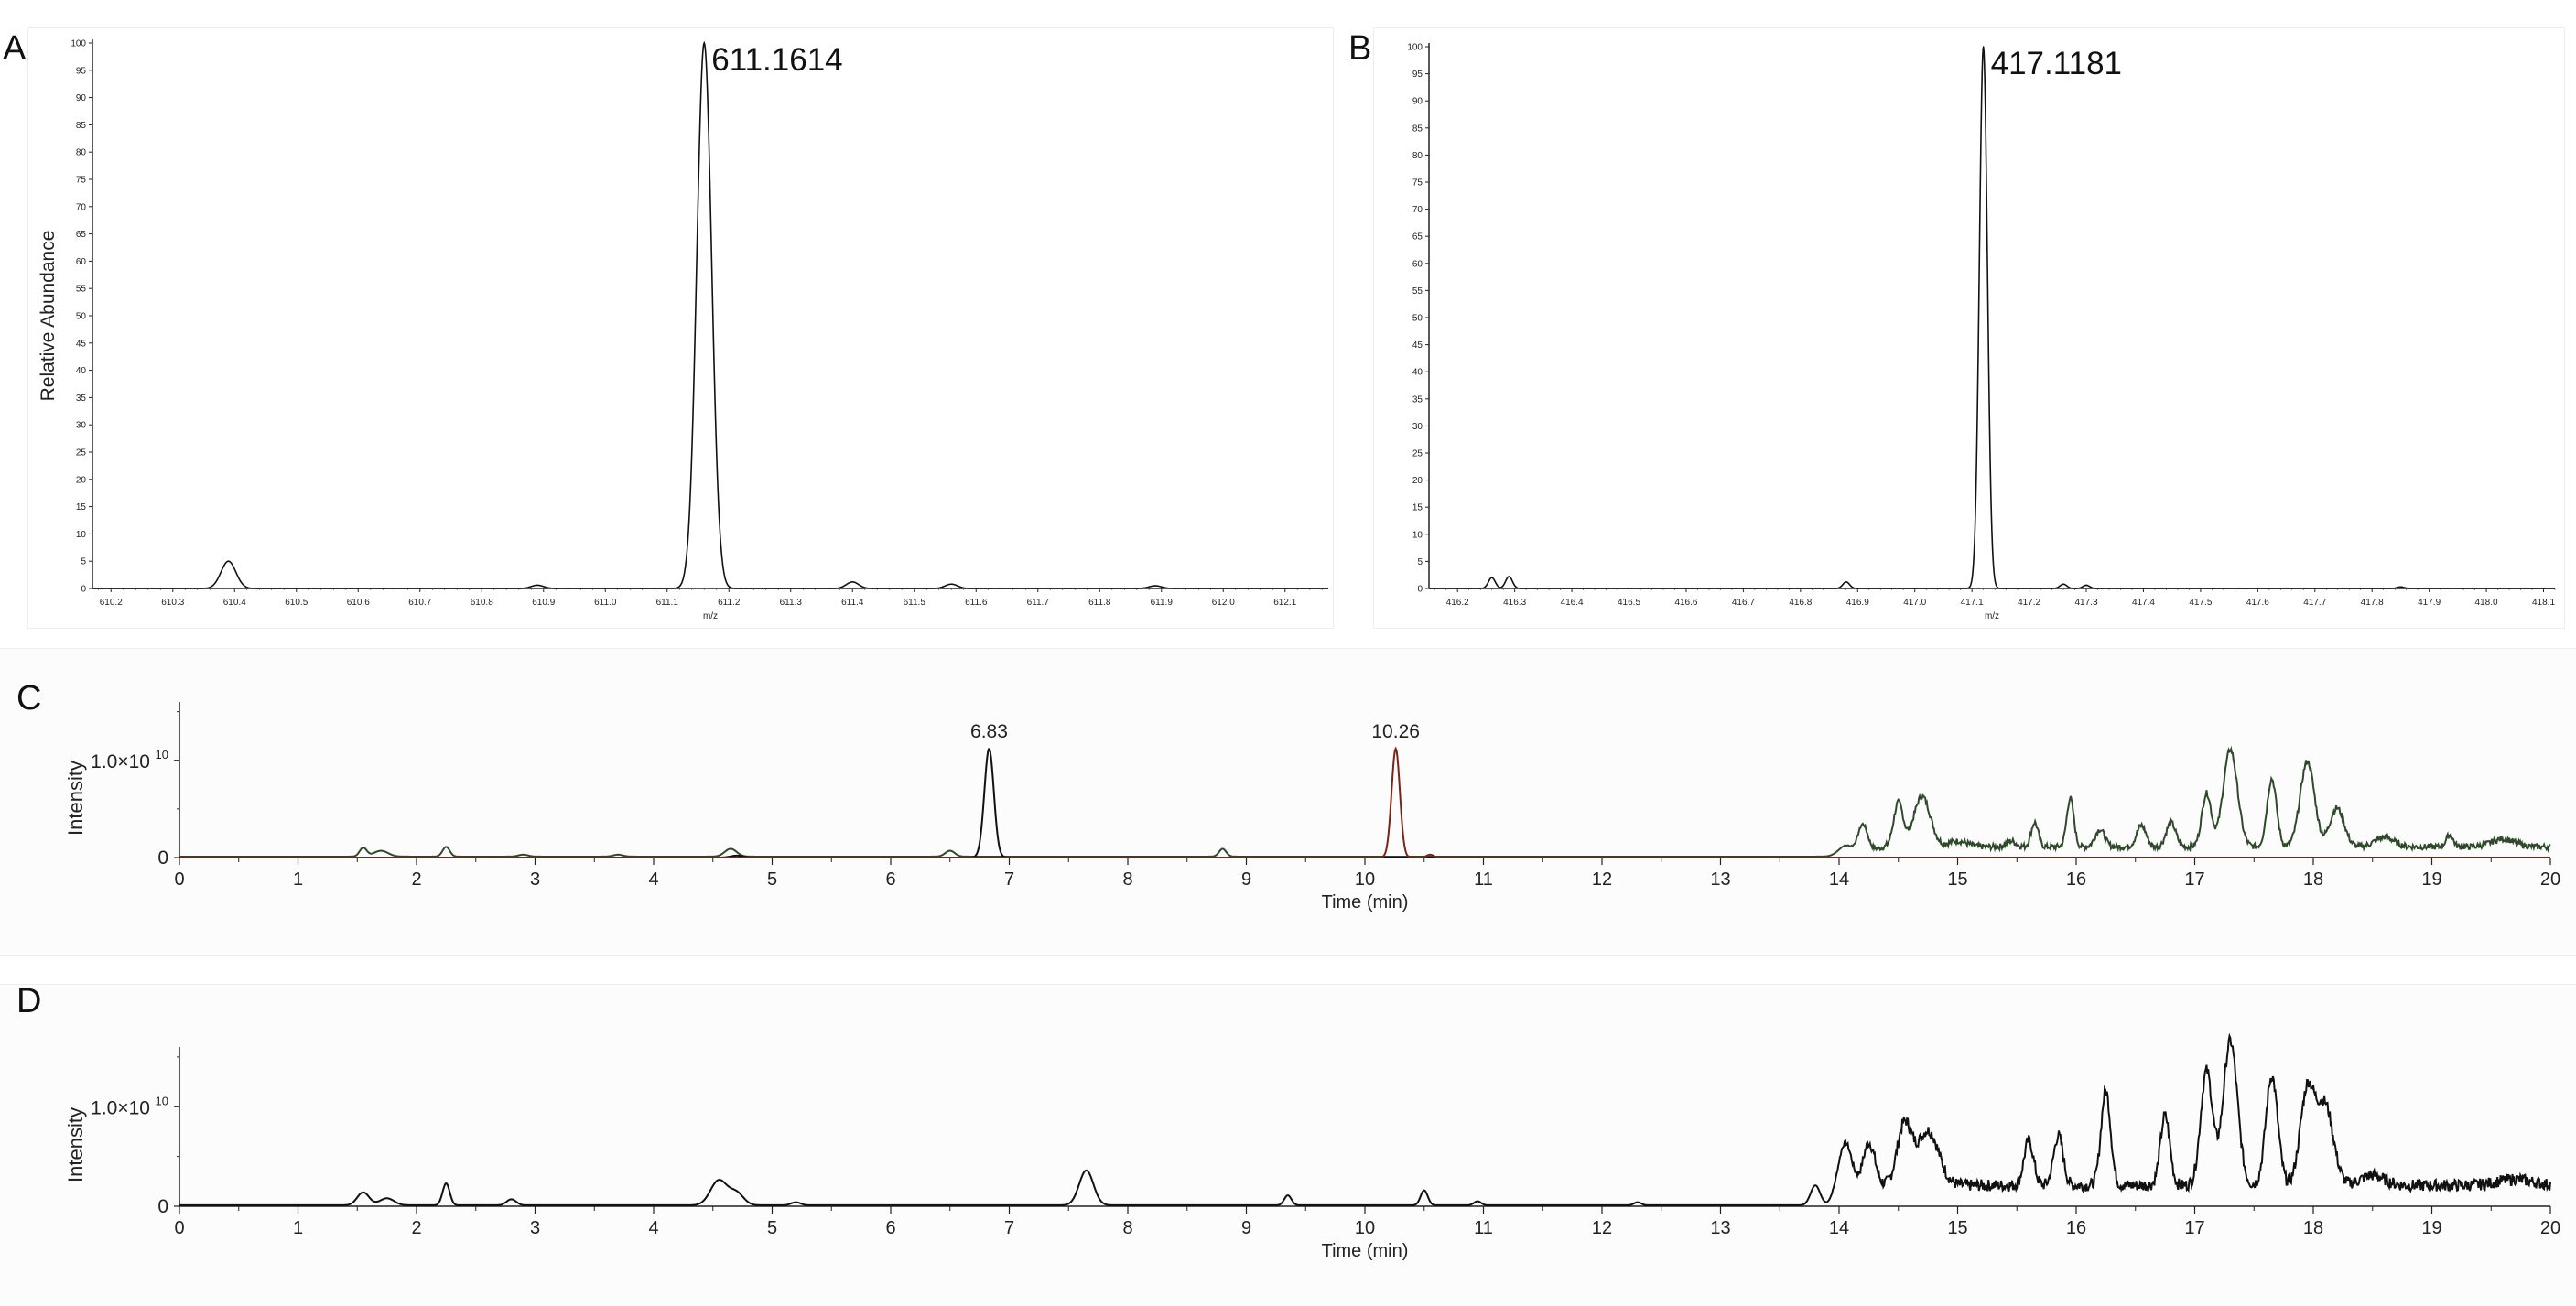 This screenshot has width=2576, height=1306. What do you see at coordinates (296, 603) in the screenshot?
I see `x-tick-label: 610.5` at bounding box center [296, 603].